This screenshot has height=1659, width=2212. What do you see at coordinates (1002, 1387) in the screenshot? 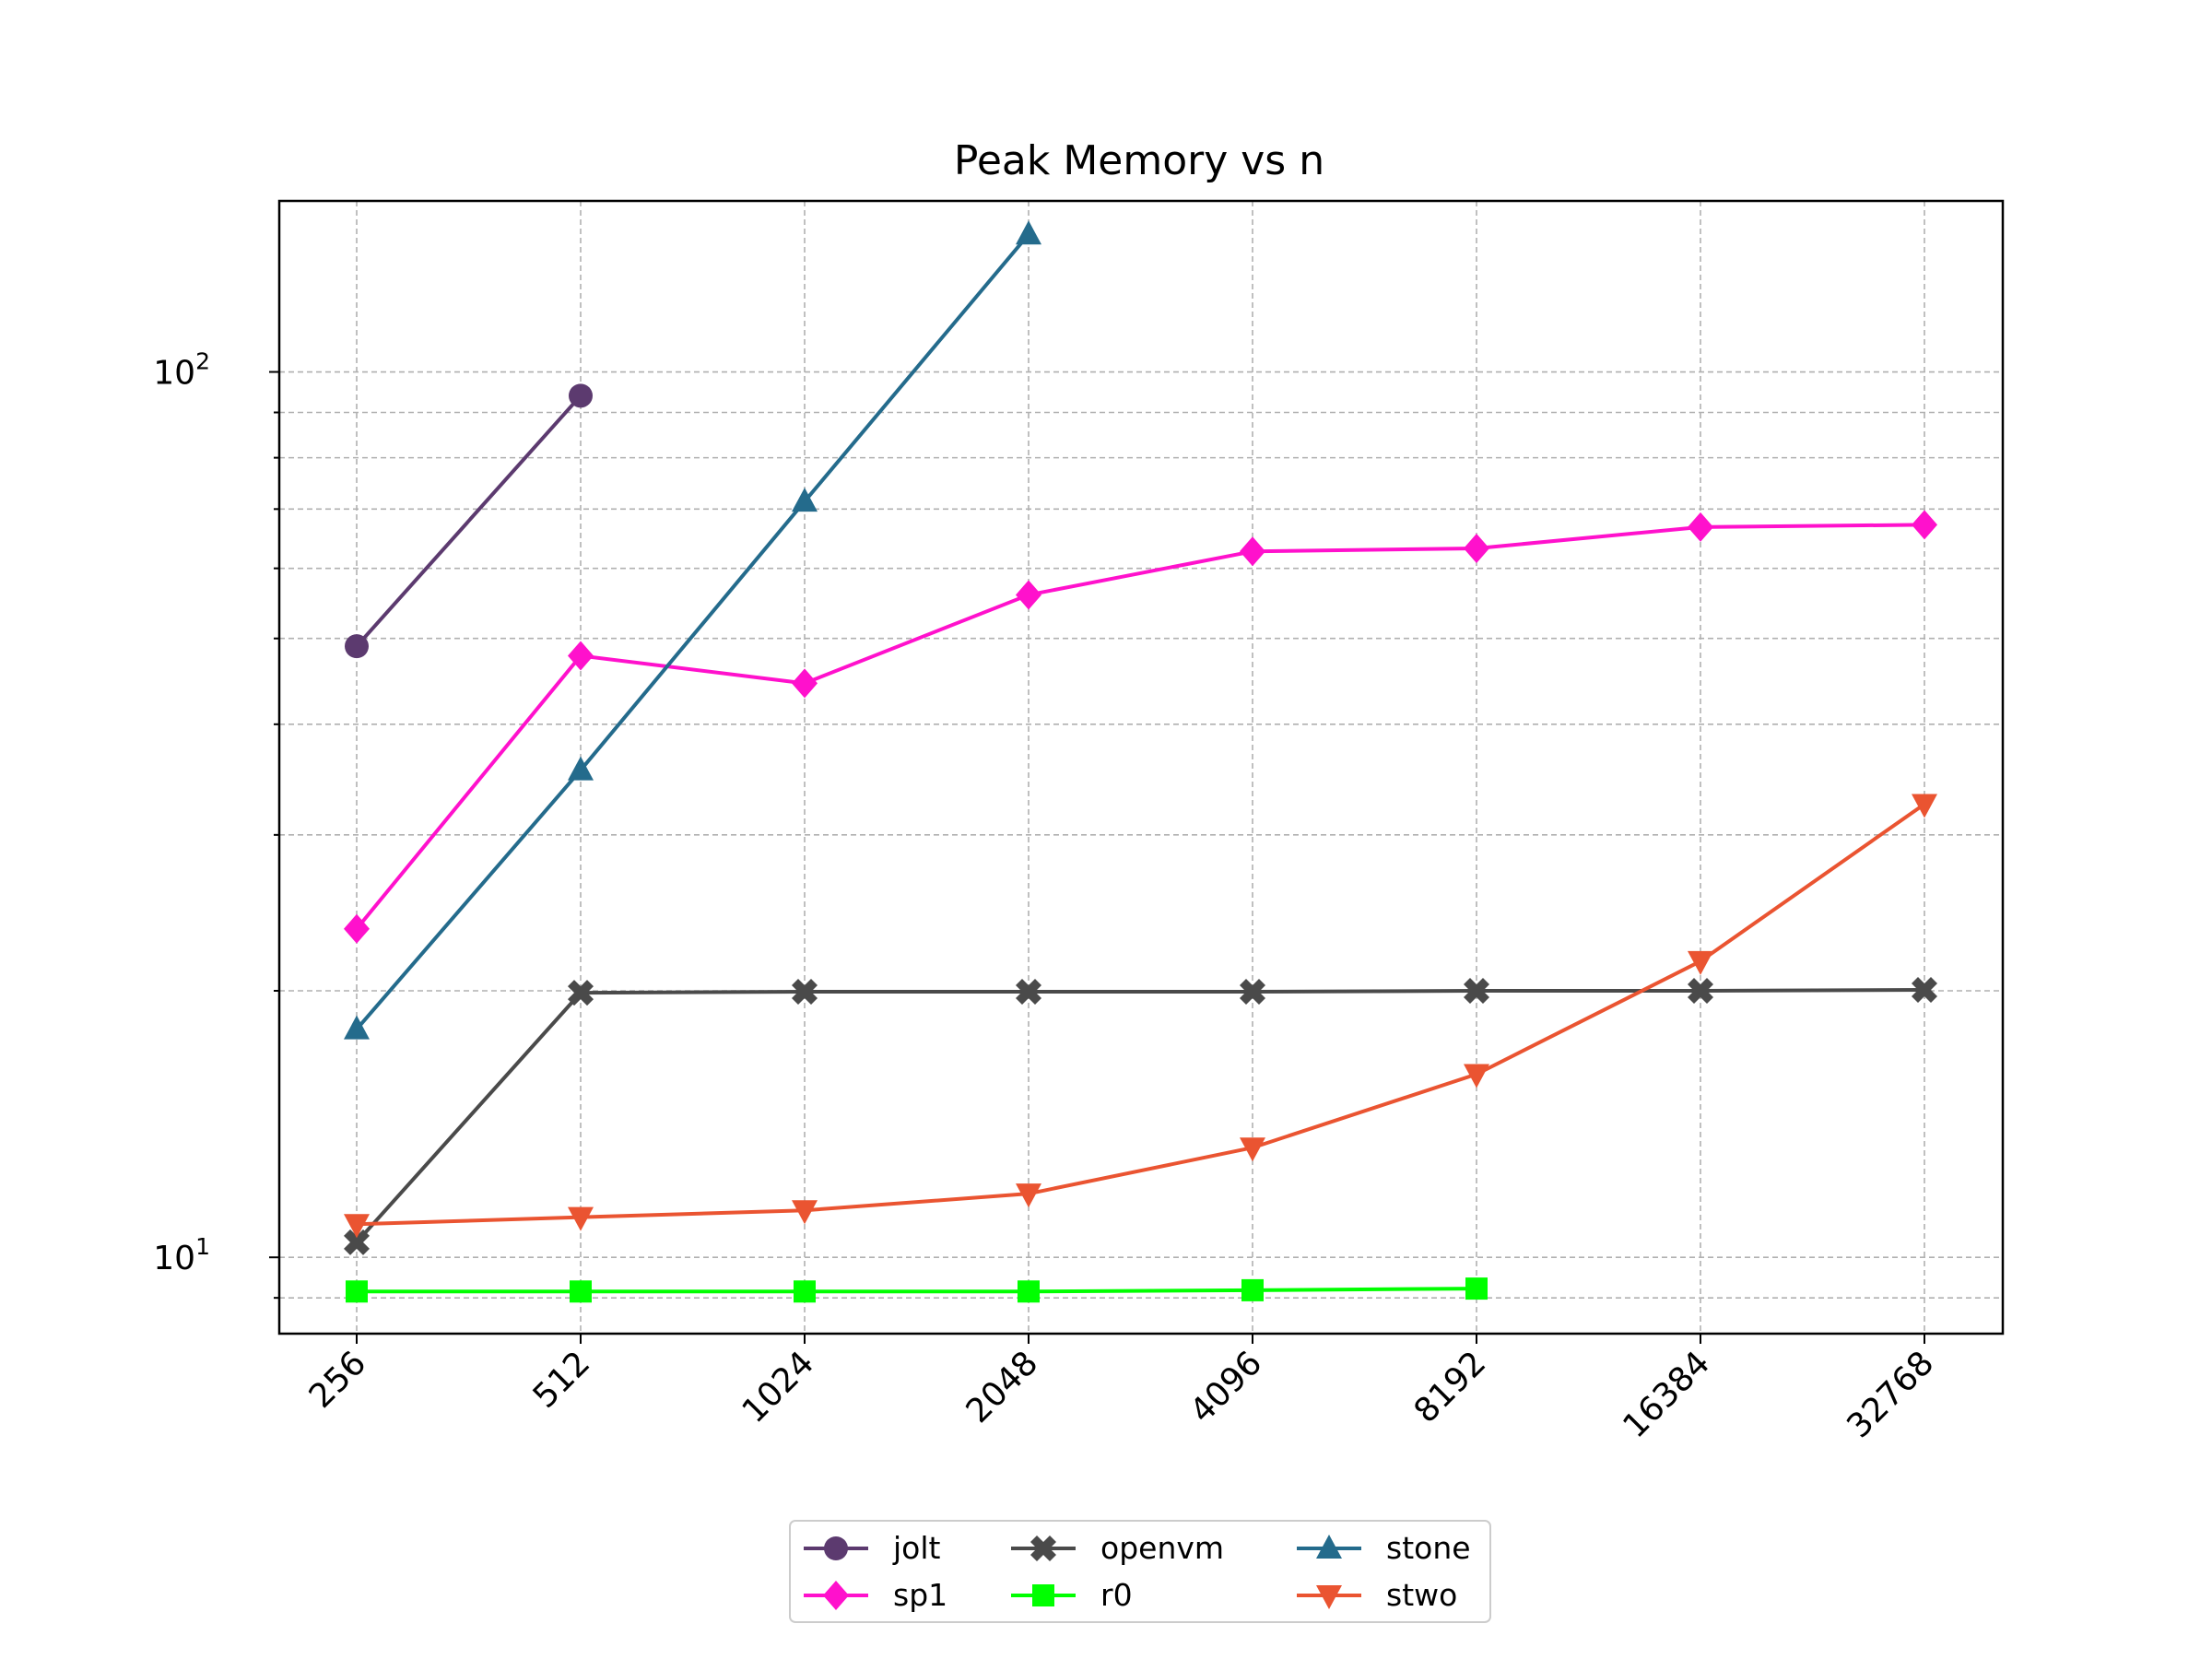
I see `x-tick-label: 2048` at bounding box center [1002, 1387].